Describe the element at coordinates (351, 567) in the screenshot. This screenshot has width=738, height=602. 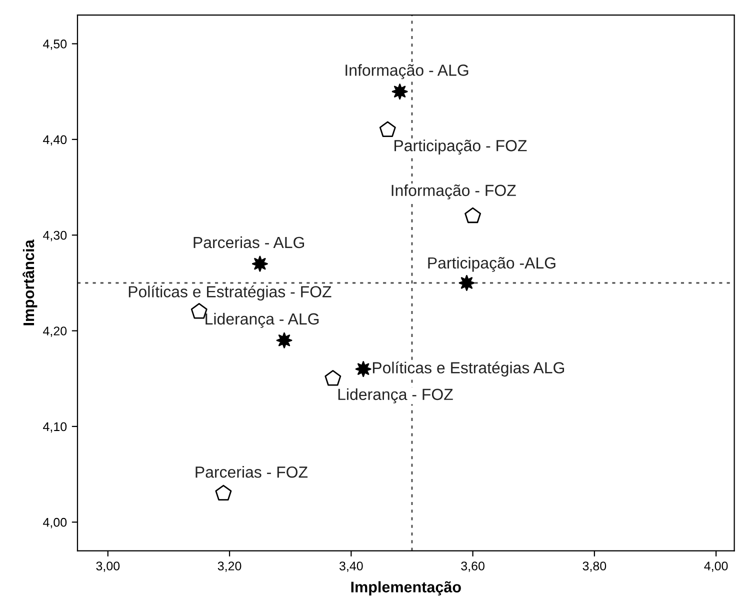
I see `x-tick-label: 3,40` at that location.